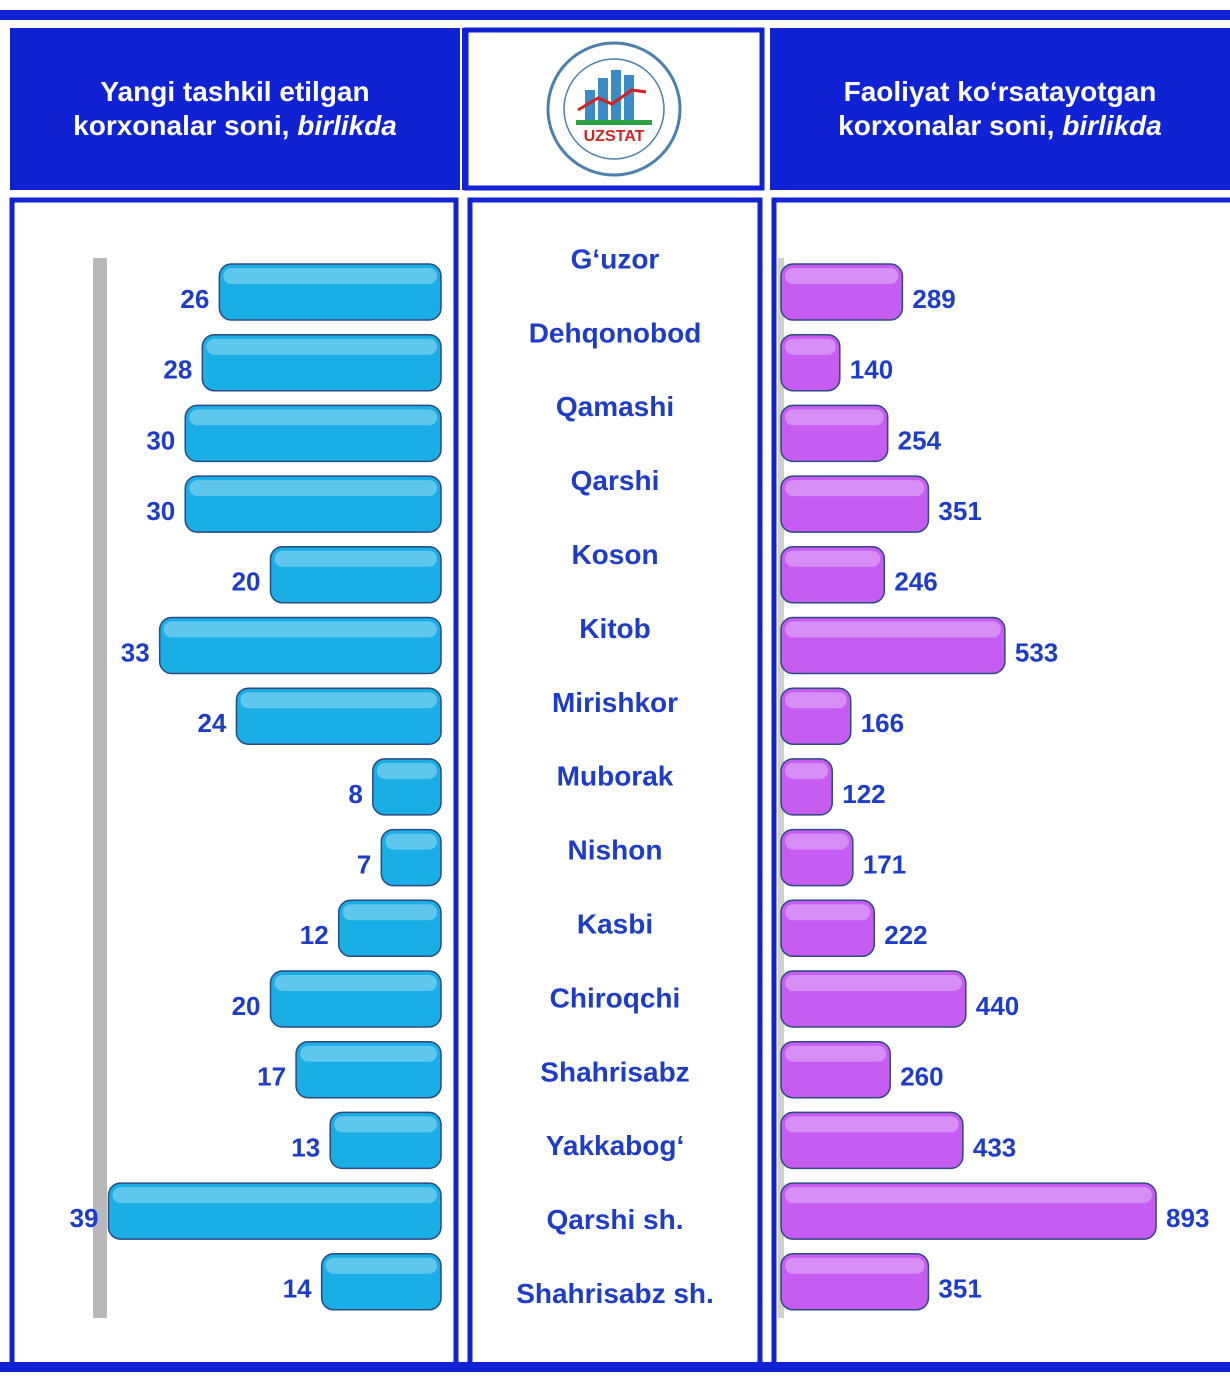  What do you see at coordinates (615, 258) in the screenshot?
I see `category-label: G‘uzor` at bounding box center [615, 258].